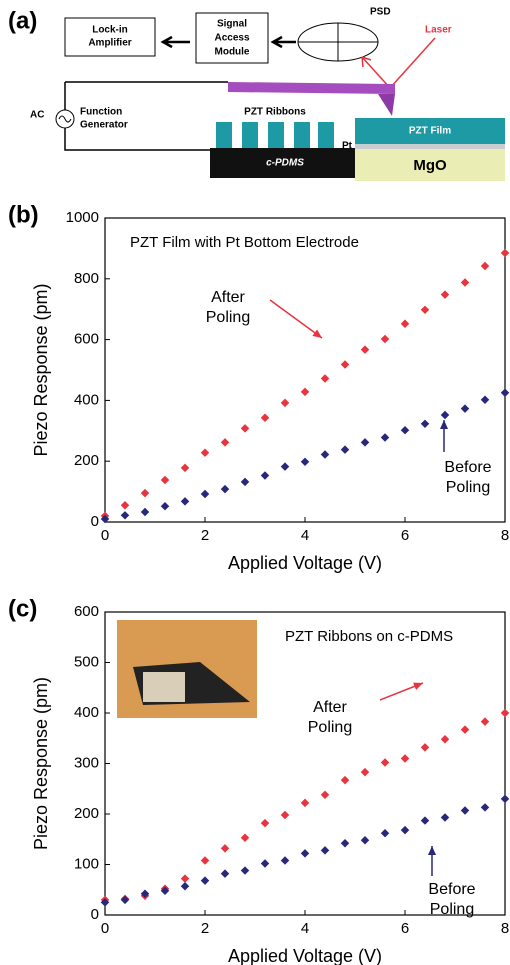 The width and height of the screenshot is (510, 965). What do you see at coordinates (23, 214) in the screenshot?
I see `panel-label: (b)` at bounding box center [23, 214].